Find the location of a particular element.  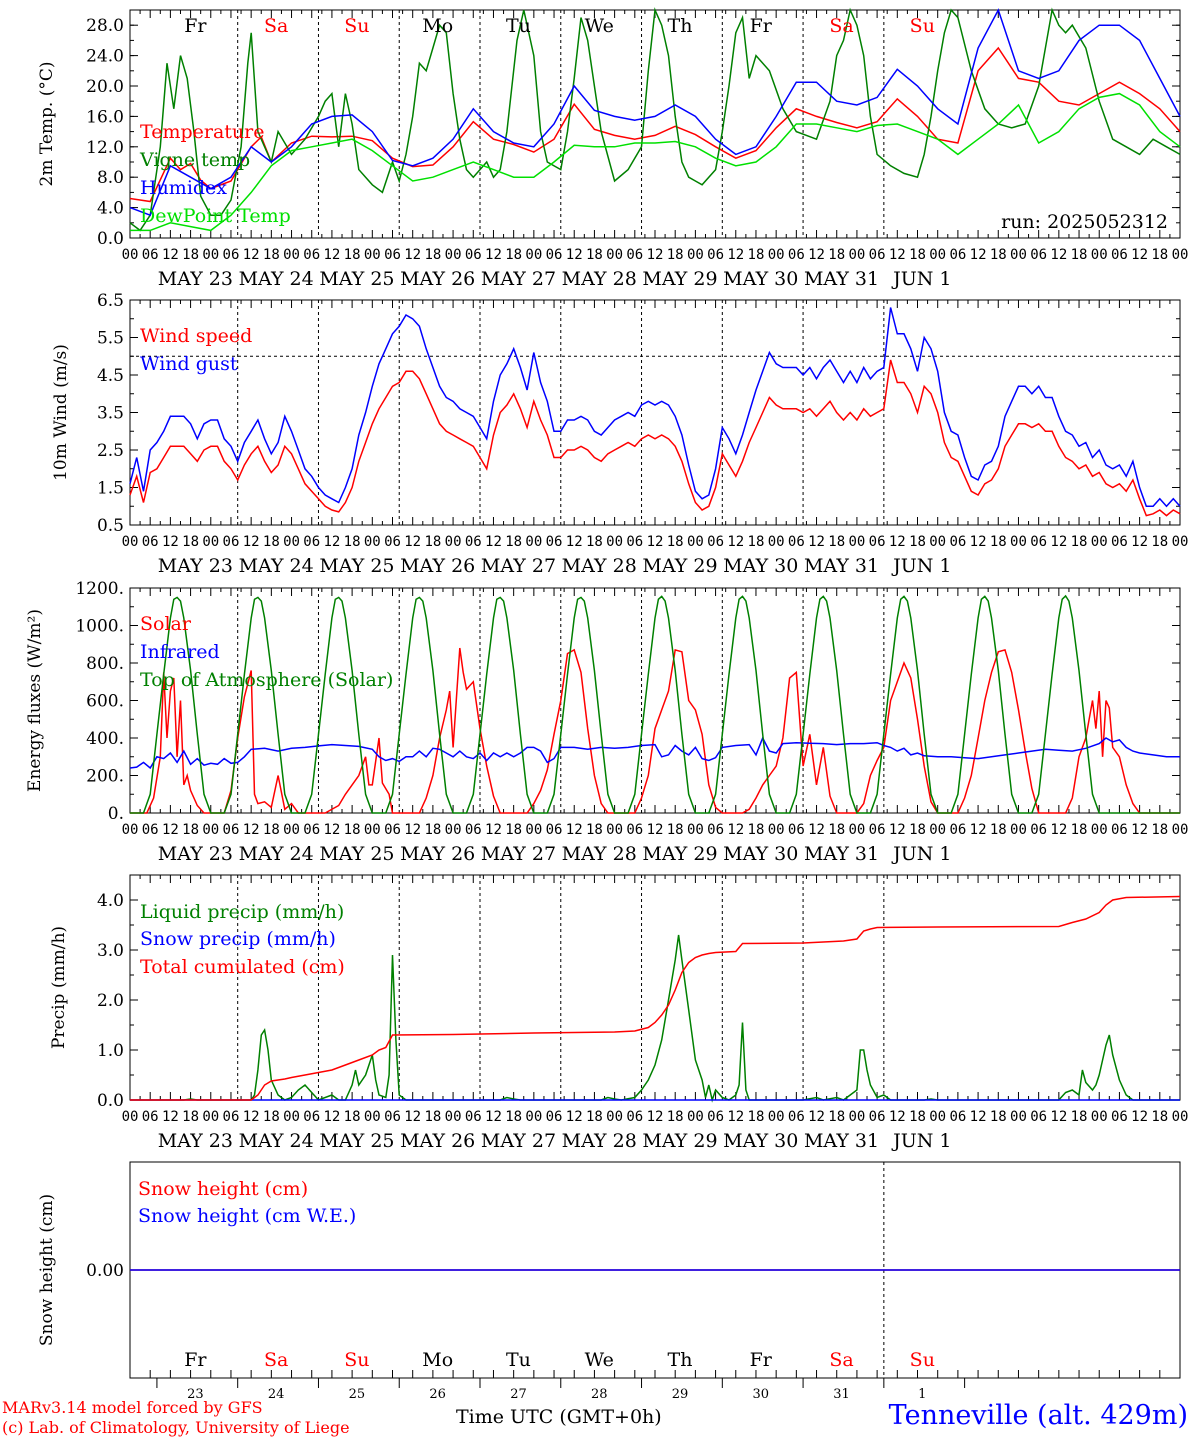

weekday-label: Su is located at coordinates (922, 26).